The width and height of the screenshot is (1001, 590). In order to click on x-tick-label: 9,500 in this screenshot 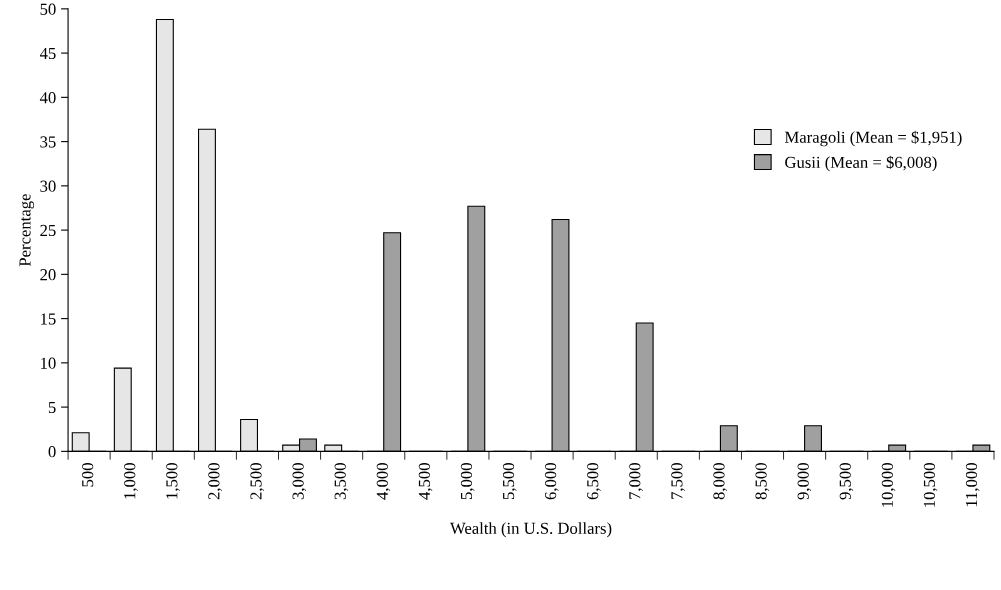, I will do `click(846, 481)`.